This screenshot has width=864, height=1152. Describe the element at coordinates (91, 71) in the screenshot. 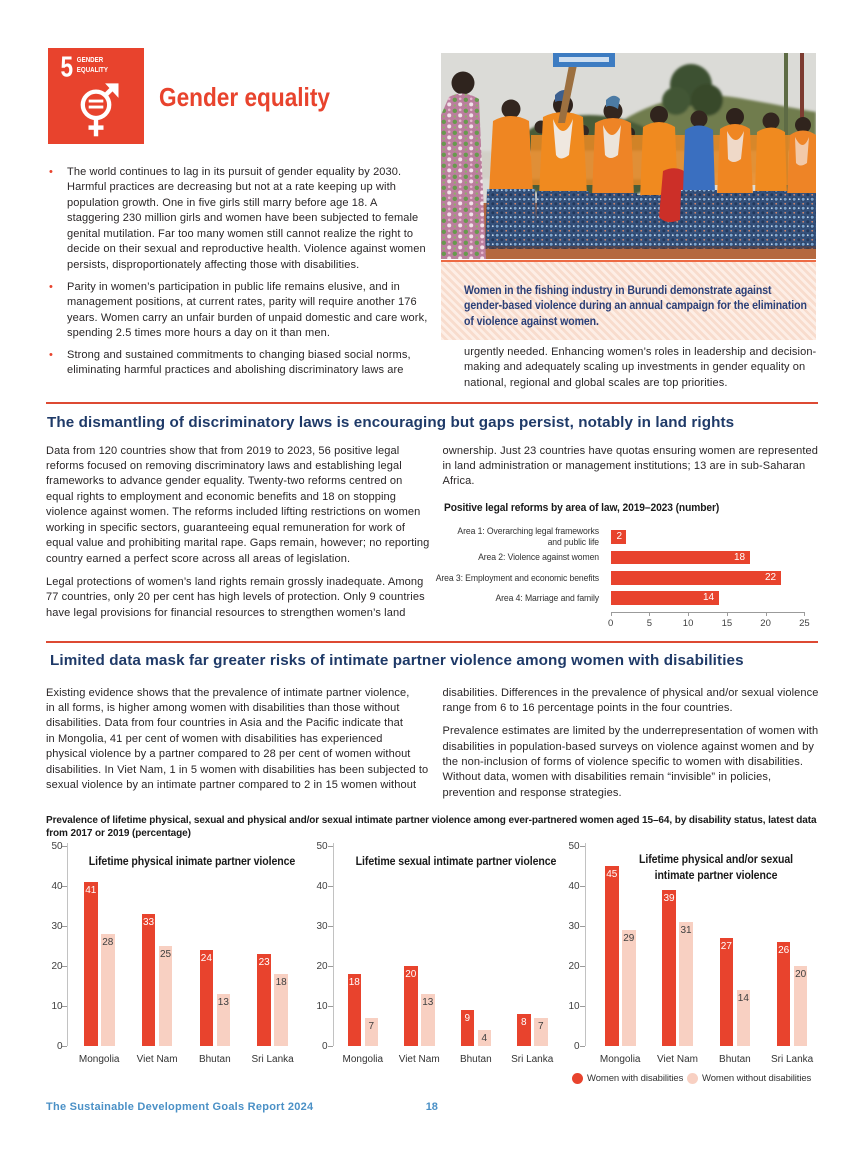

I see `svg-text: EQUALITY` at that location.